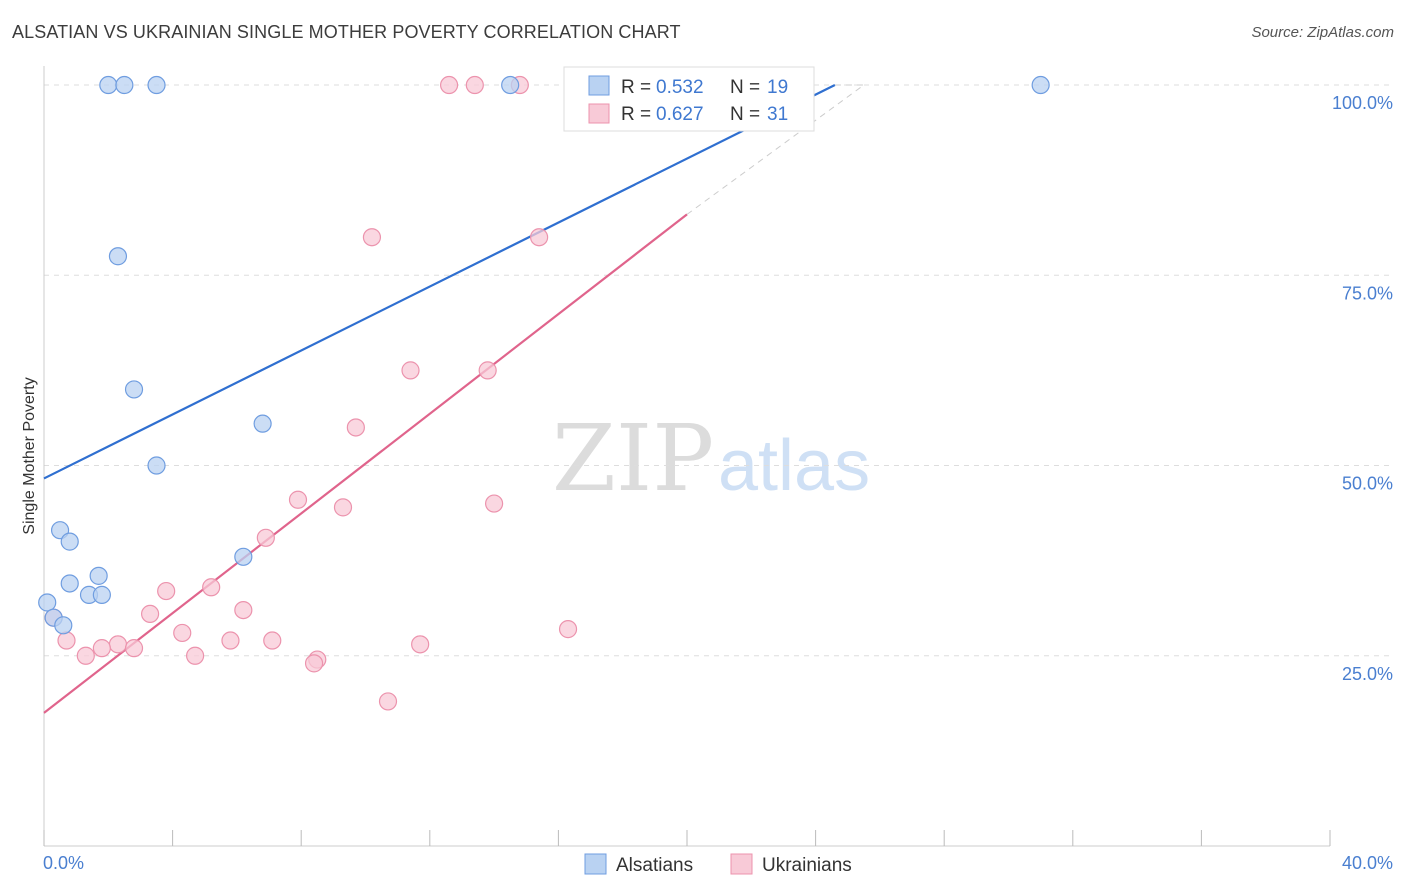 This screenshot has width=1406, height=892. What do you see at coordinates (680, 114) in the screenshot?
I see `legend-r-value-ukrainians: 0.627` at bounding box center [680, 114].